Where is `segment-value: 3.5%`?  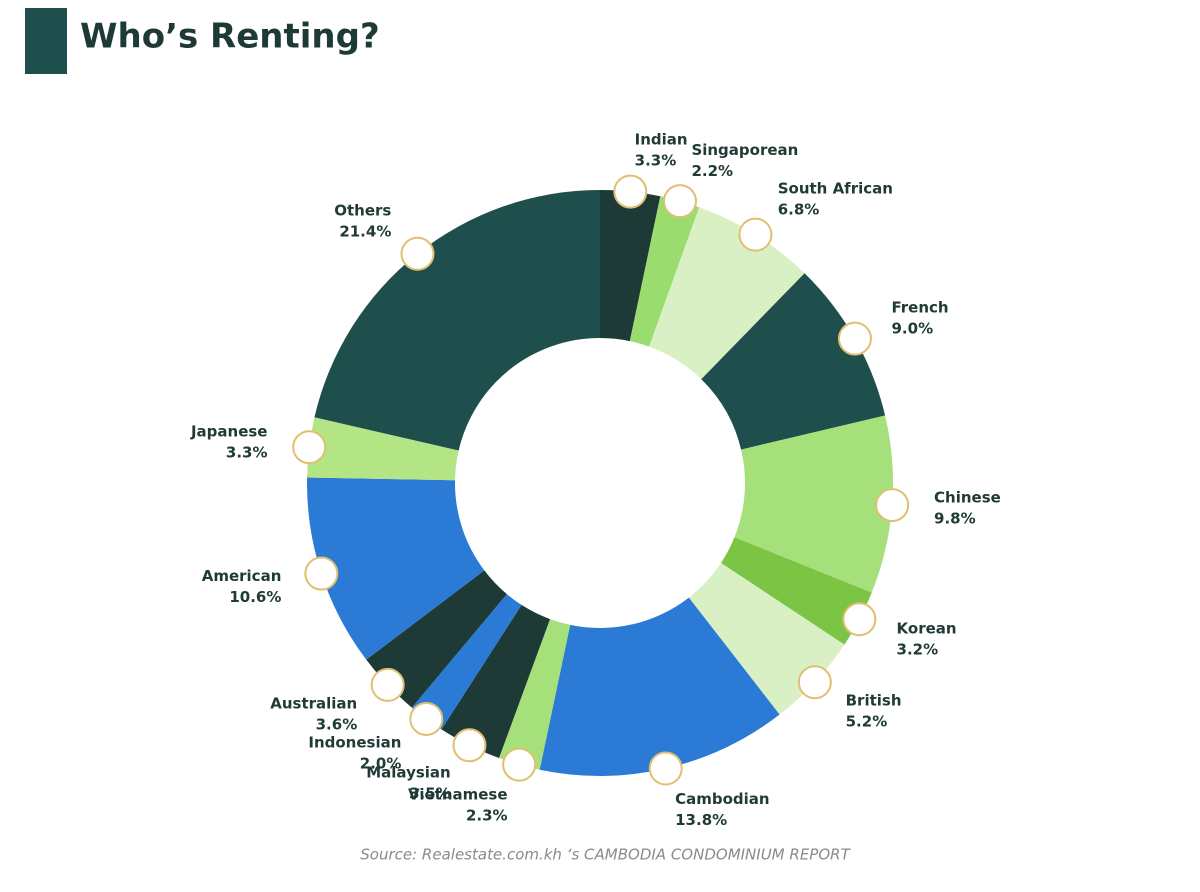 segment-value: 3.5% is located at coordinates (430, 793).